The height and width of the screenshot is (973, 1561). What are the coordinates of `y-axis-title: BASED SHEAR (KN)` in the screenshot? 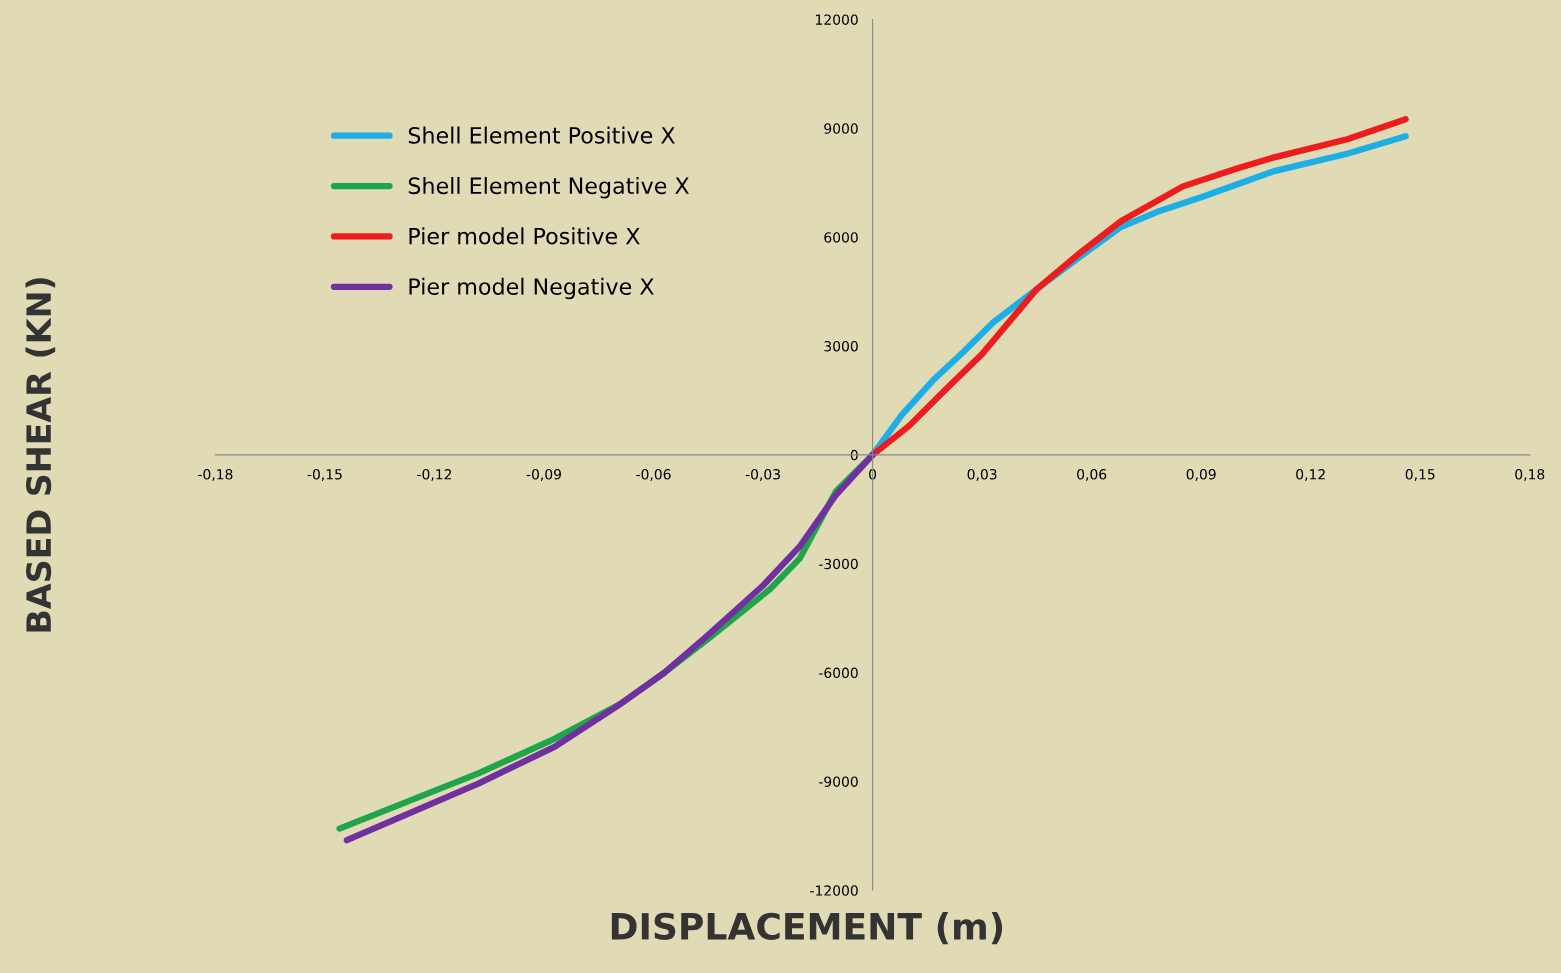 It's located at (40, 455).